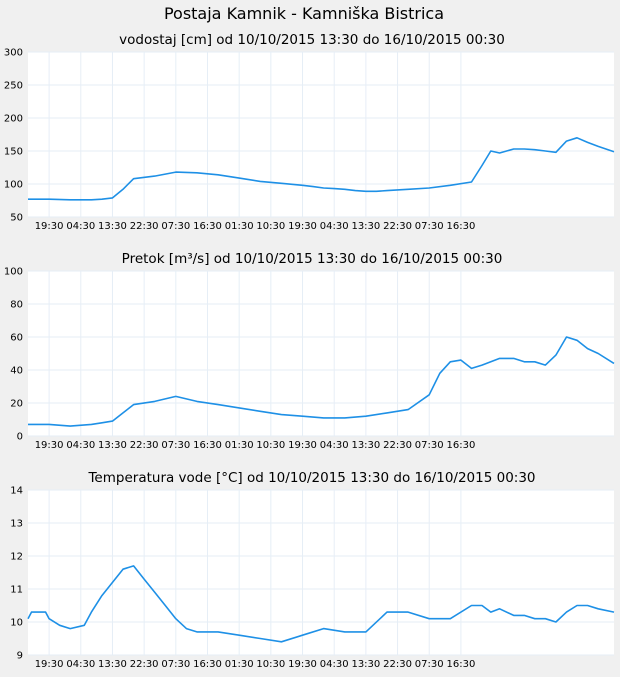 Image resolution: width=620 pixels, height=677 pixels. Describe the element at coordinates (16, 623) in the screenshot. I see `y-tick-label: 10` at that location.